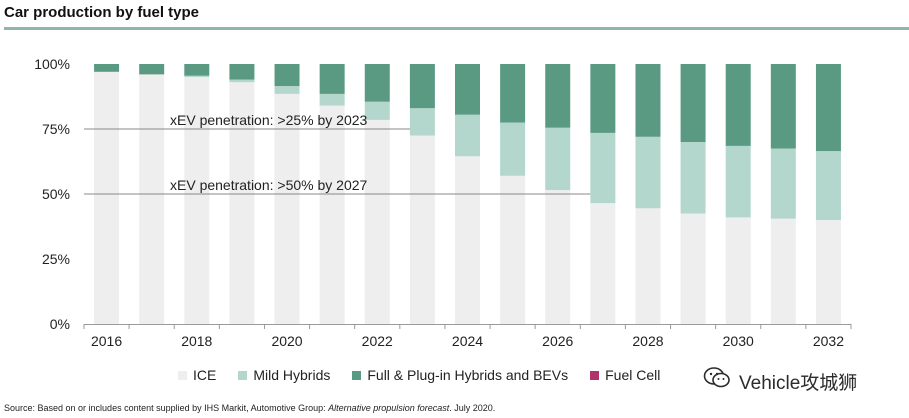 Image resolution: width=909 pixels, height=418 pixels. Describe the element at coordinates (467, 341) in the screenshot. I see `x-tick-label-2024: 2024` at that location.